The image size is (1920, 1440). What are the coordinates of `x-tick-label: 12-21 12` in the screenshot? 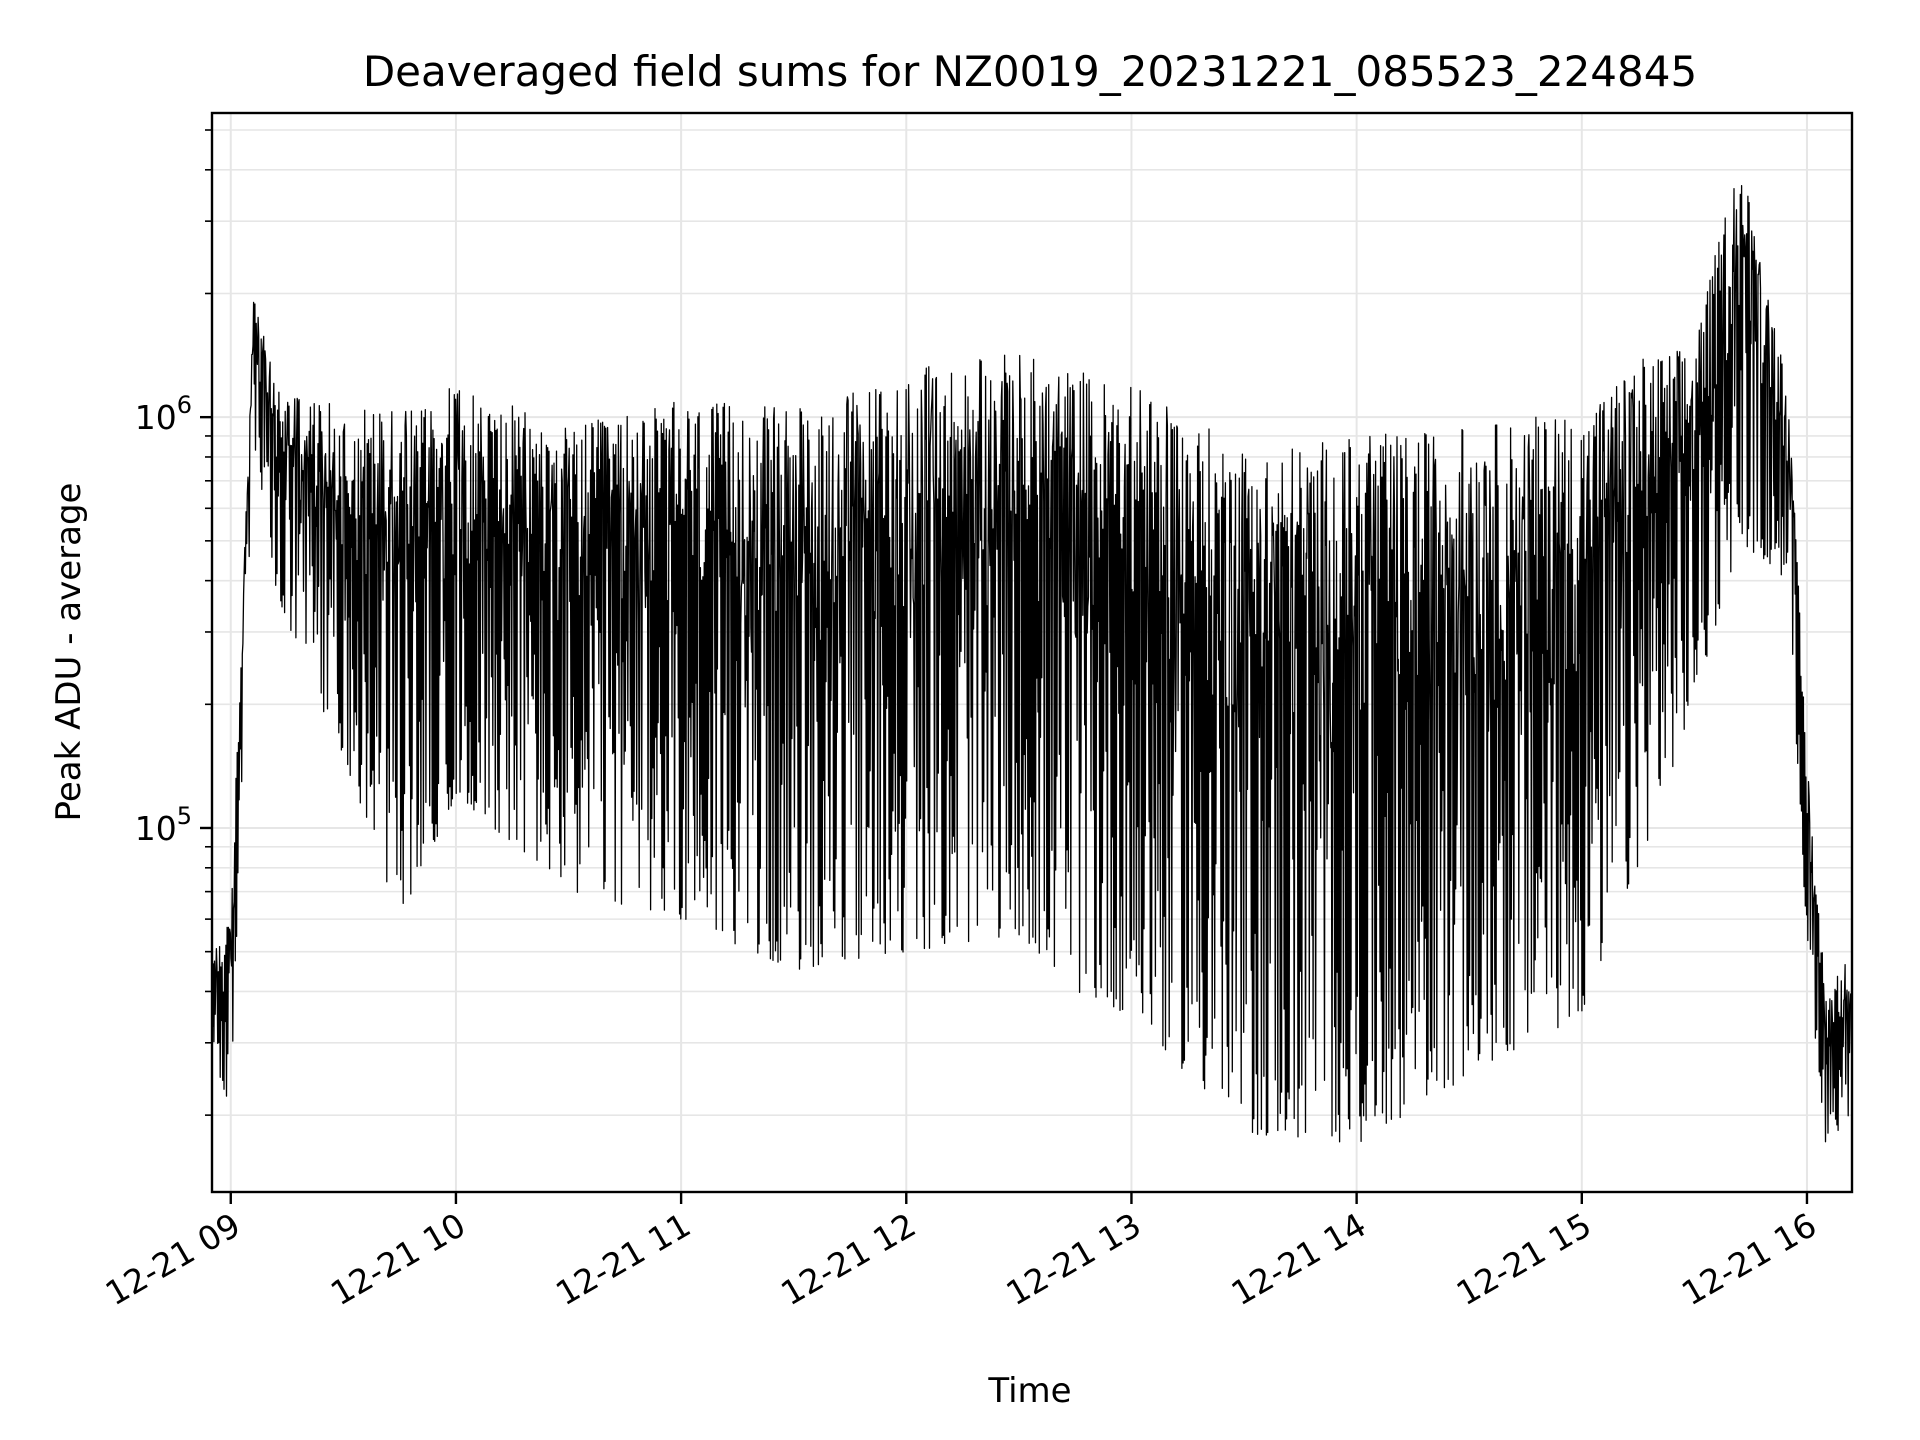 It's located at (848, 1259).